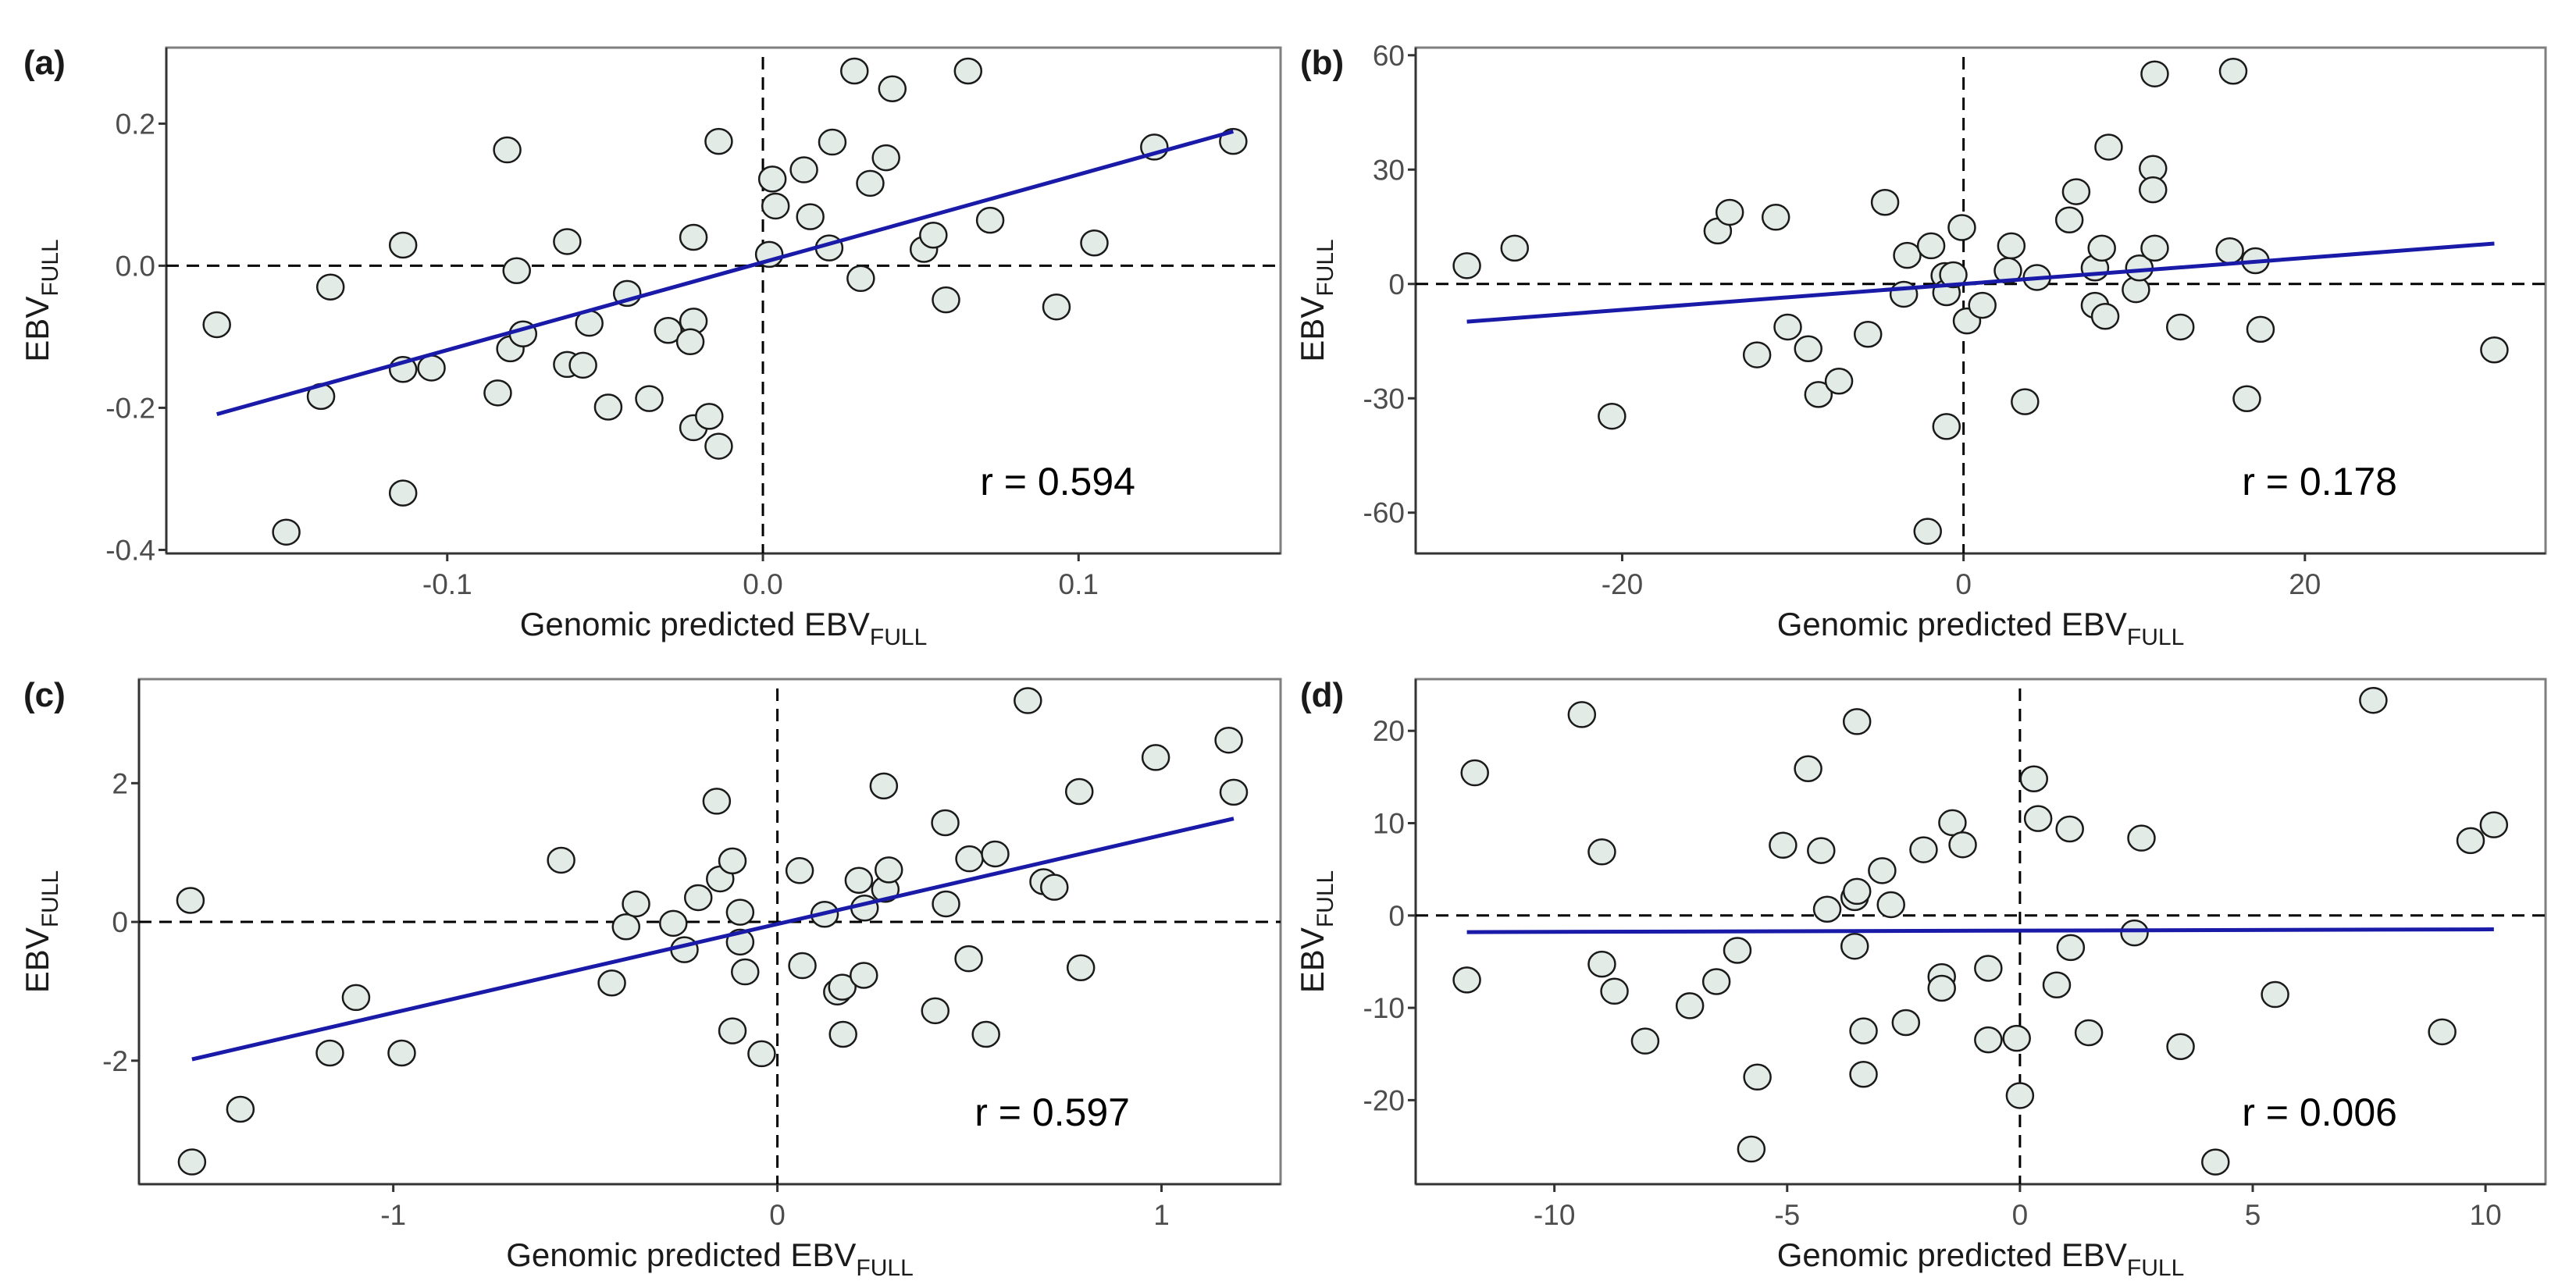 This screenshot has height=1288, width=2576. Describe the element at coordinates (135, 266) in the screenshot. I see `y-tick-label: 0.0` at that location.